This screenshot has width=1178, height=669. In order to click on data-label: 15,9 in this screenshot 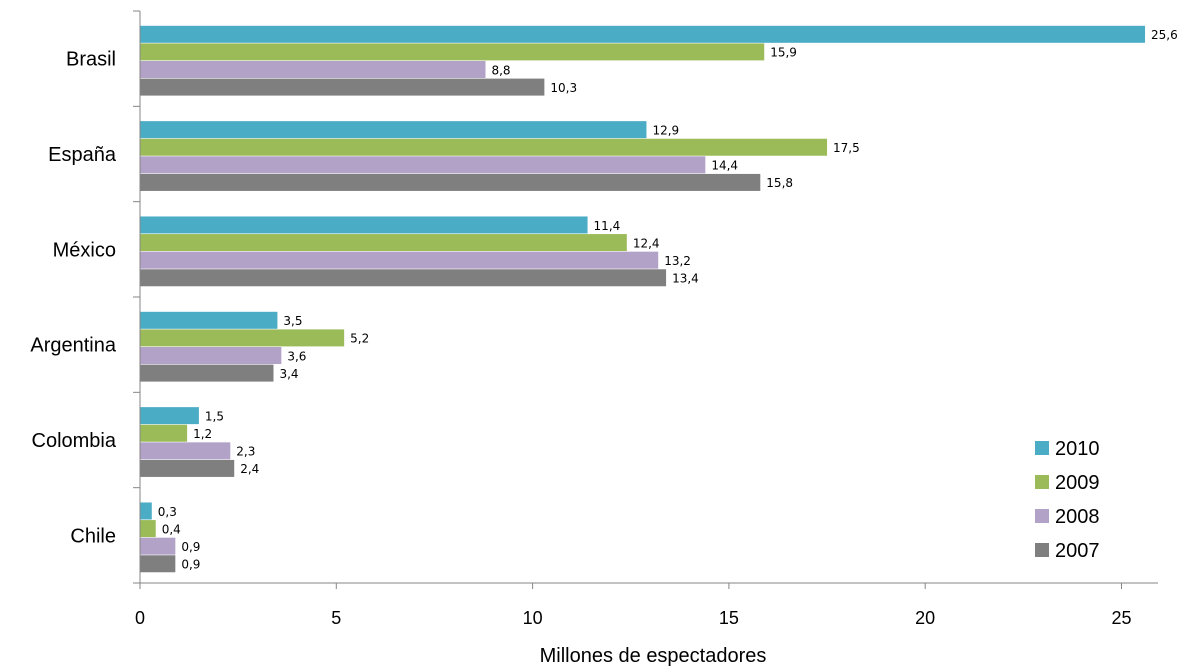, I will do `click(783, 53)`.